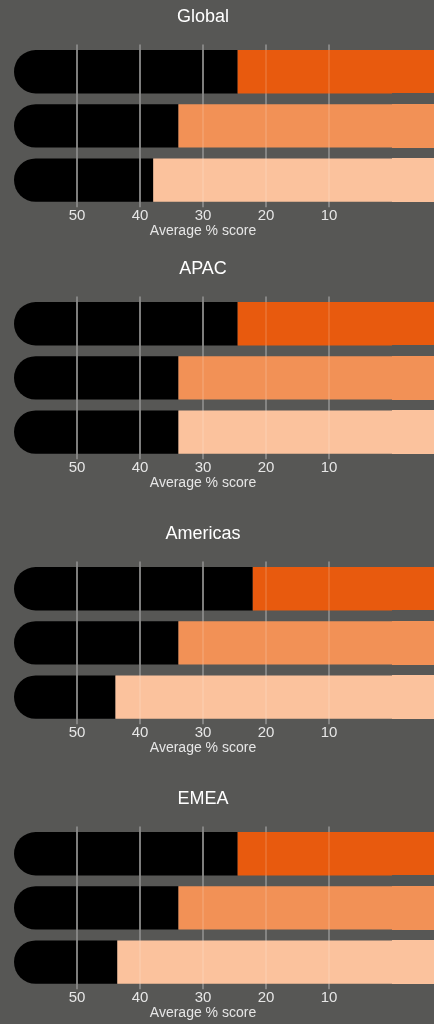 Image resolution: width=434 pixels, height=1024 pixels. I want to click on chart-title: EMEA, so click(203, 797).